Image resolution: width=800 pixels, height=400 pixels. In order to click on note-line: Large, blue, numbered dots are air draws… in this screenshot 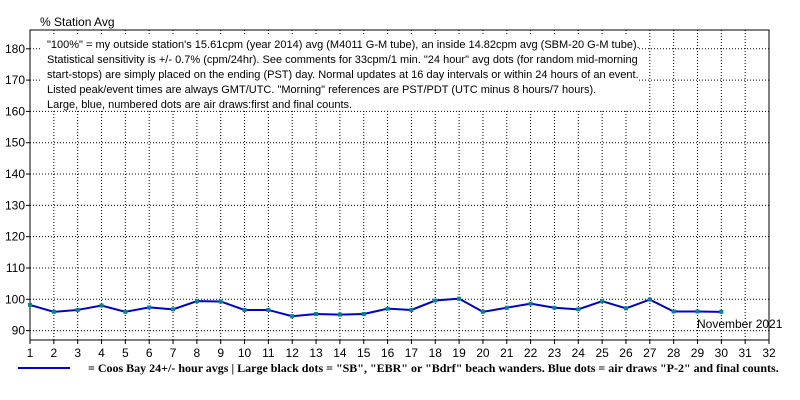, I will do `click(199, 105)`.